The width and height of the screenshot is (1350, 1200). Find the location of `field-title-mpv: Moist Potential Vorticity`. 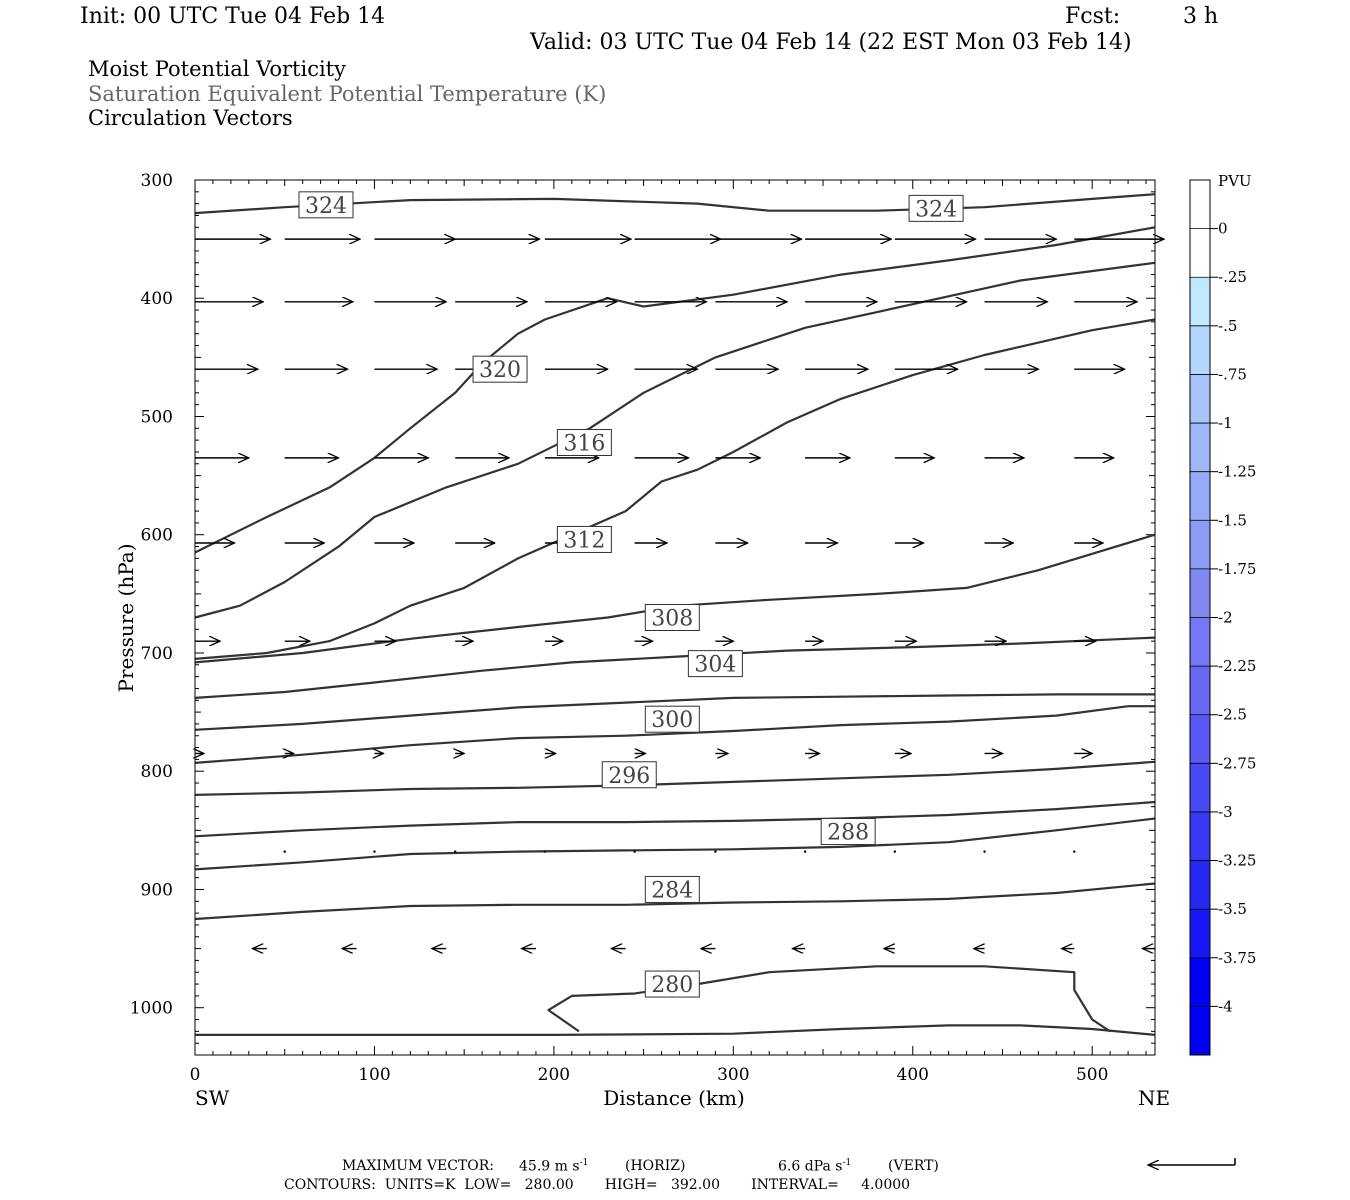

field-title-mpv: Moist Potential Vorticity is located at coordinates (217, 69).